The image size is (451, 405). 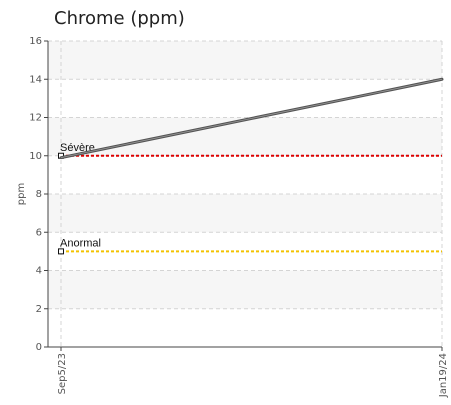 I want to click on x-tick-labels: Sep5/23 Jan19/24, so click(x=253, y=375).